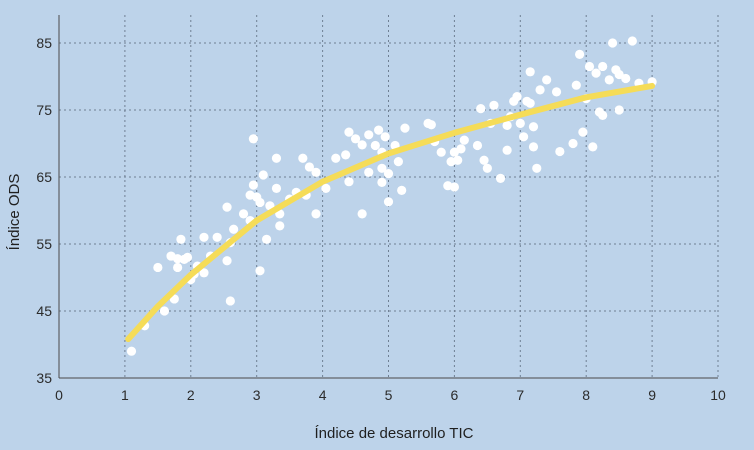 The width and height of the screenshot is (754, 450). What do you see at coordinates (718, 395) in the screenshot?
I see `x-tick-label: 10` at bounding box center [718, 395].